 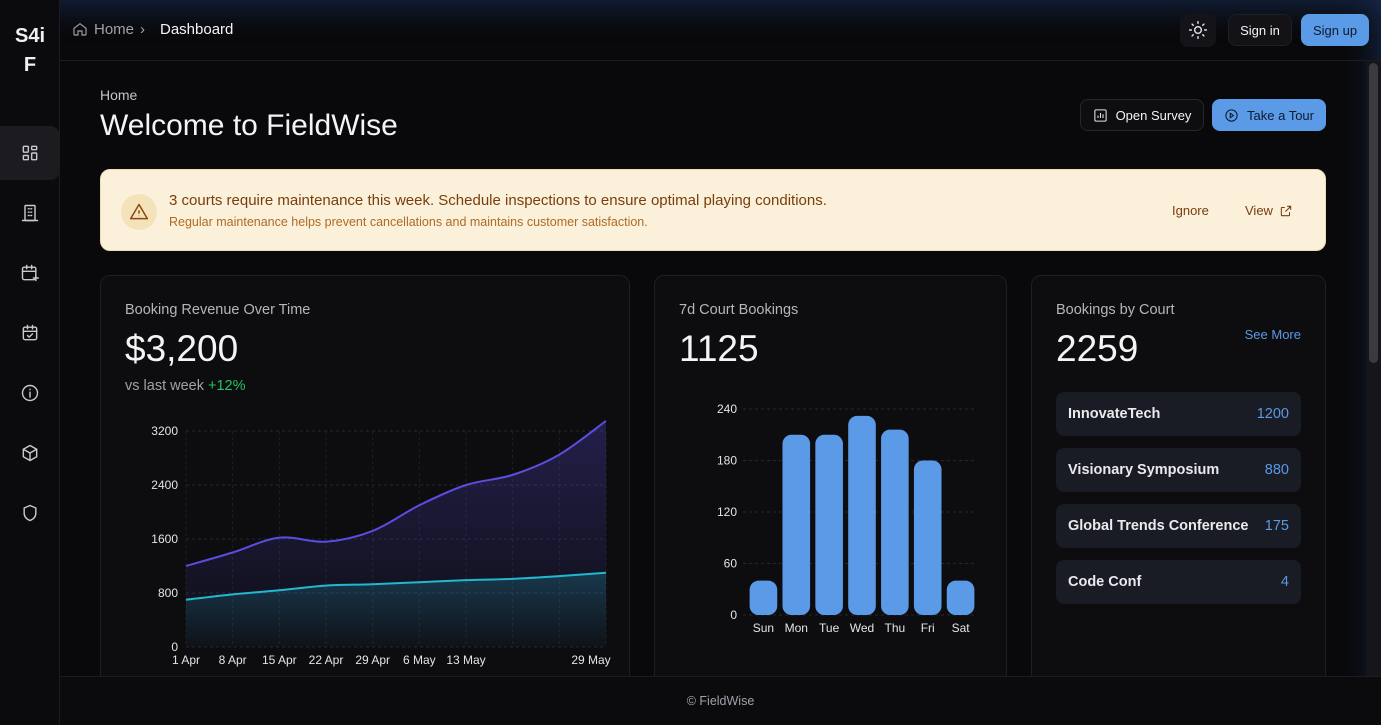 What do you see at coordinates (928, 628) in the screenshot?
I see `x-tick-label: Fri` at bounding box center [928, 628].